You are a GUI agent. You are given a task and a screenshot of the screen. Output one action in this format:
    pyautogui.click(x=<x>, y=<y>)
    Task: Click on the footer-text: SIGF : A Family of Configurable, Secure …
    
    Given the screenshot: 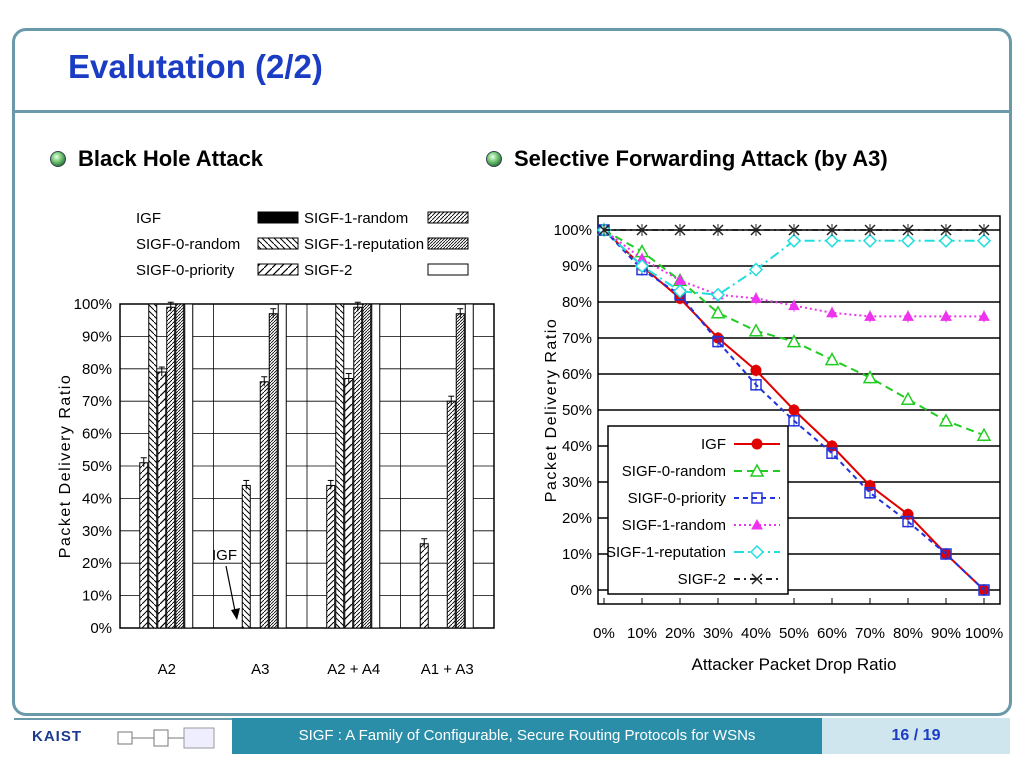 What is the action you would take?
    pyautogui.click(x=527, y=736)
    